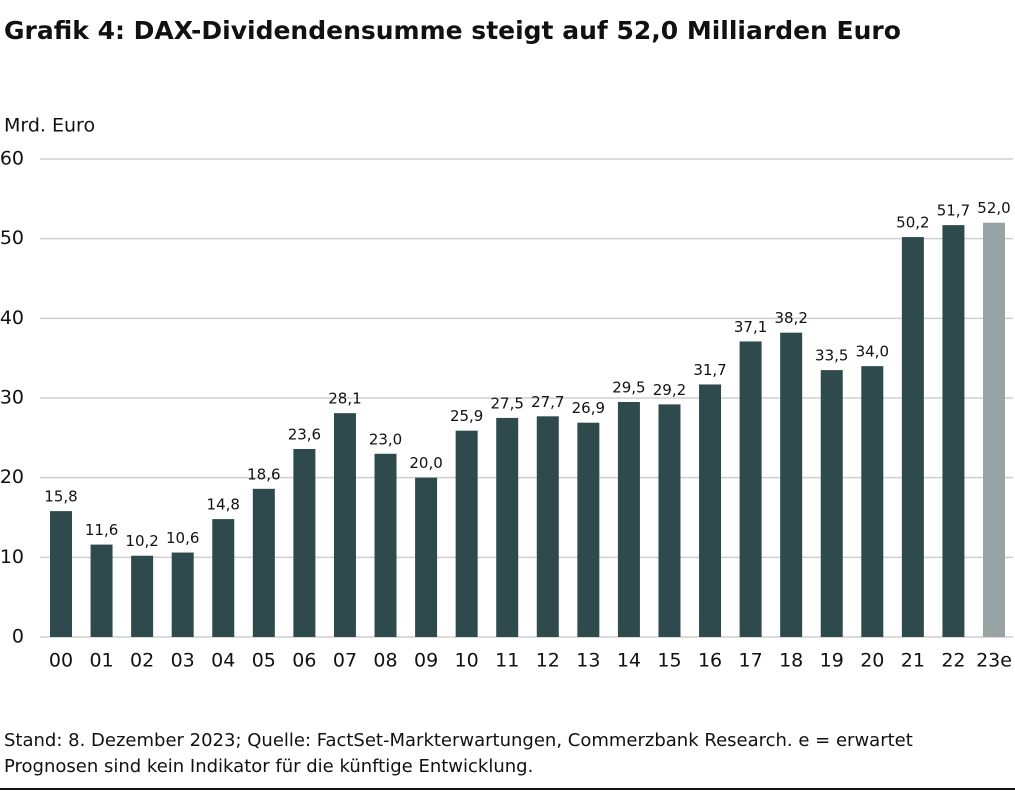 The height and width of the screenshot is (791, 1015). Describe the element at coordinates (953, 211) in the screenshot. I see `value-label: 51,7` at that location.